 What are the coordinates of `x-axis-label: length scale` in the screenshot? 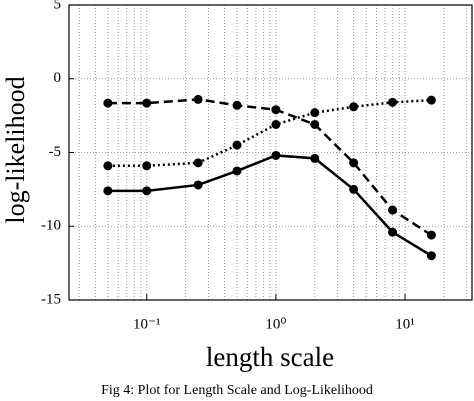 It's located at (270, 357).